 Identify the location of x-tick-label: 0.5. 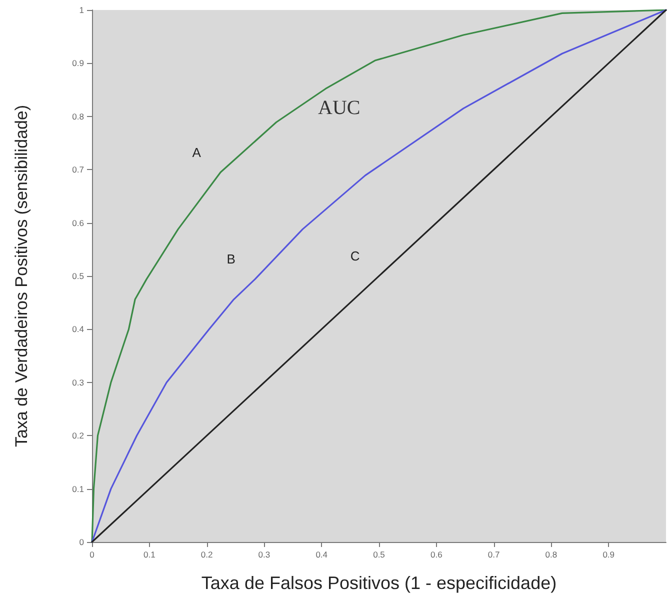
(379, 555).